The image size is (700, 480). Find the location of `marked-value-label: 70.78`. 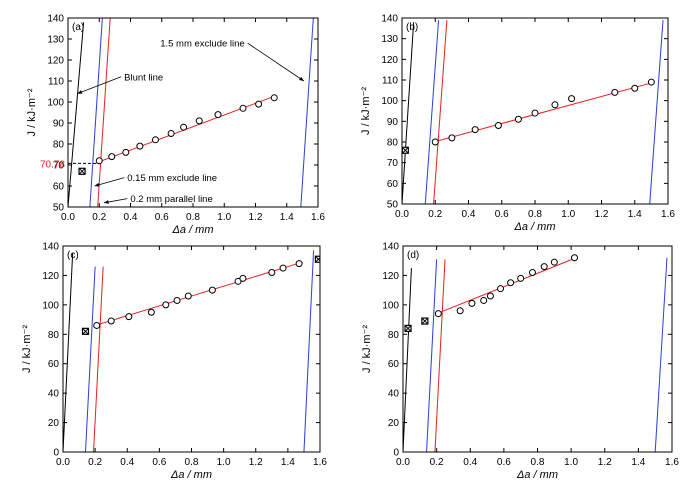

marked-value-label: 70.78 is located at coordinates (52, 164).